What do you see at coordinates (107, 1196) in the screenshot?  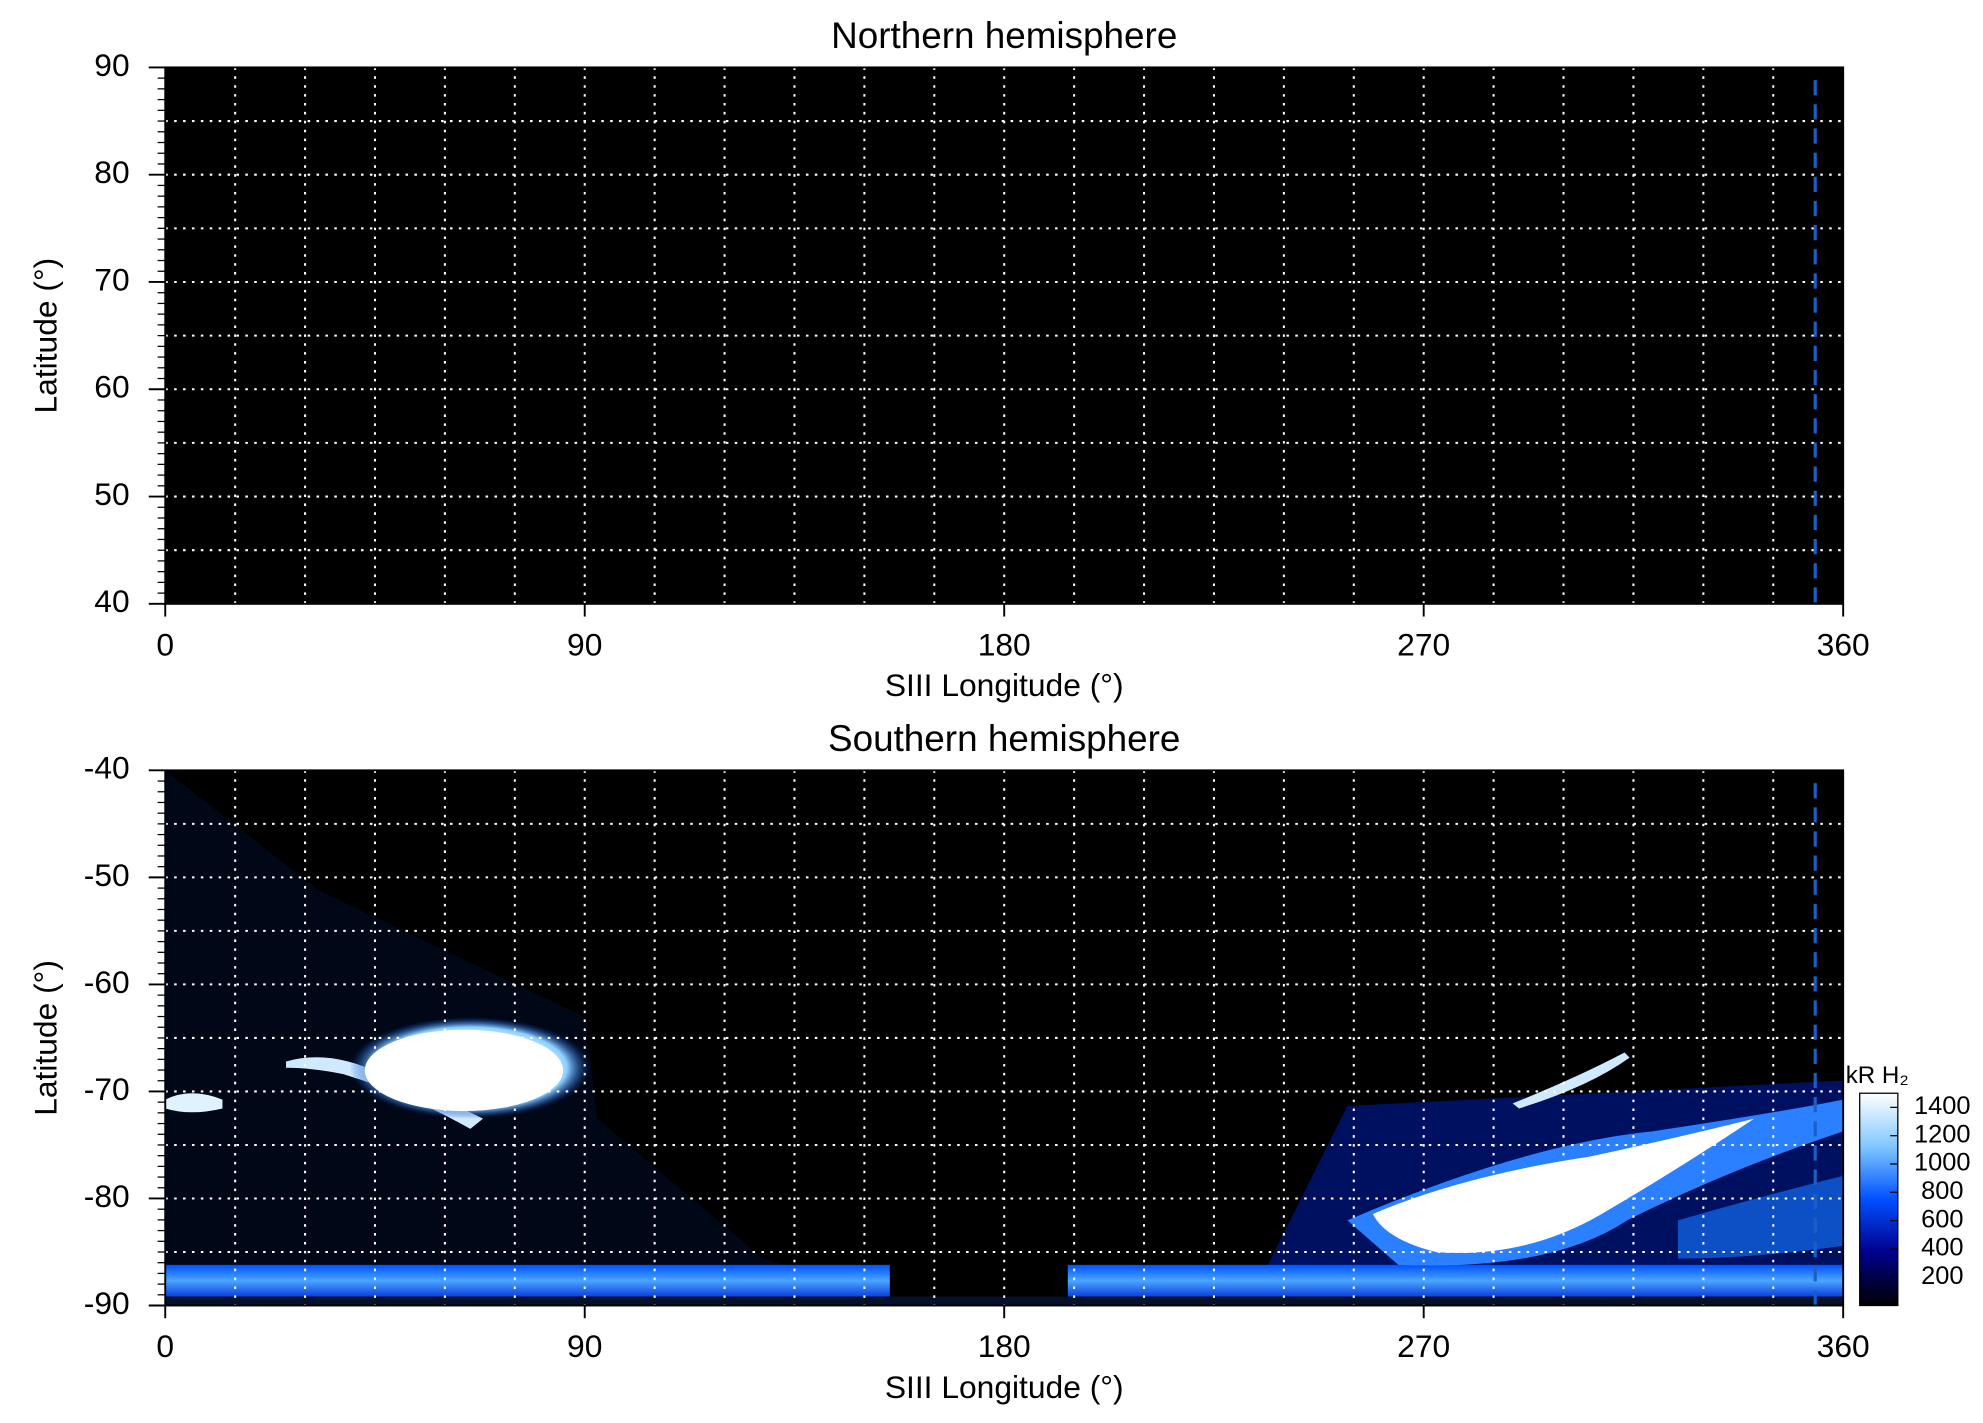 I see `y-tick-label: -80` at bounding box center [107, 1196].